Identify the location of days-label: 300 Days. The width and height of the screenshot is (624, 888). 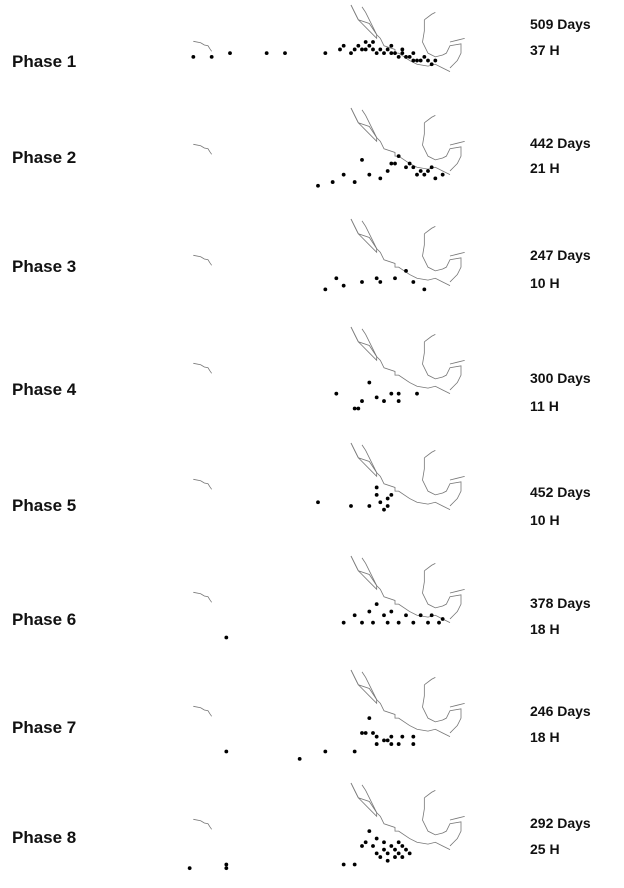
(560, 378).